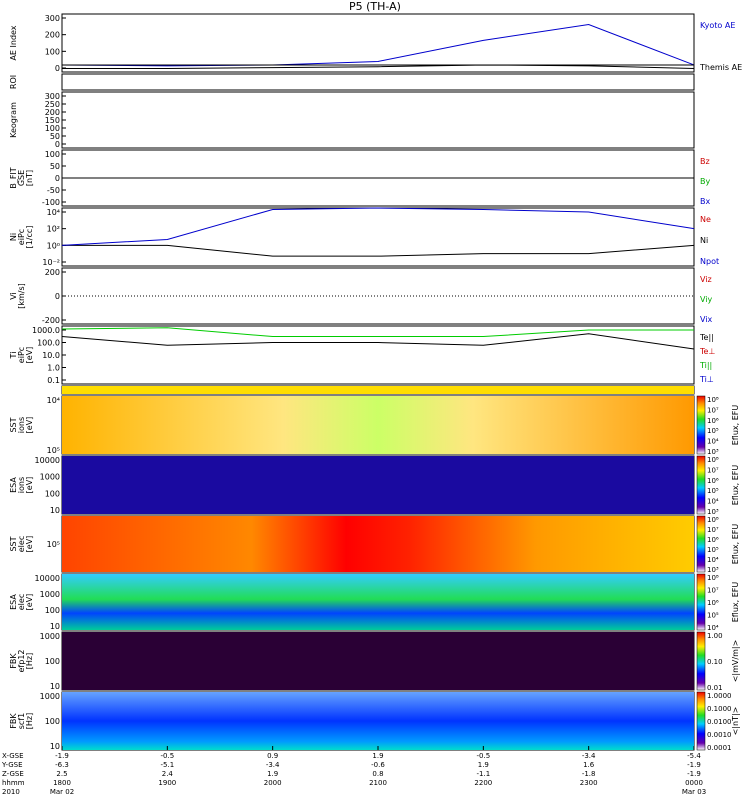  I want to click on colorbar-tick-sst_e: 10⁷, so click(713, 530).